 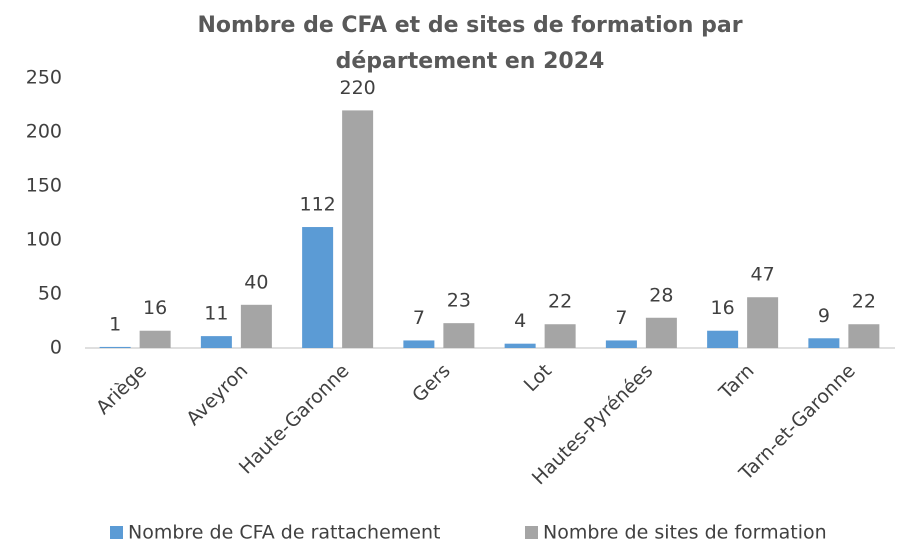 I want to click on data-label: 4, so click(x=520, y=321).